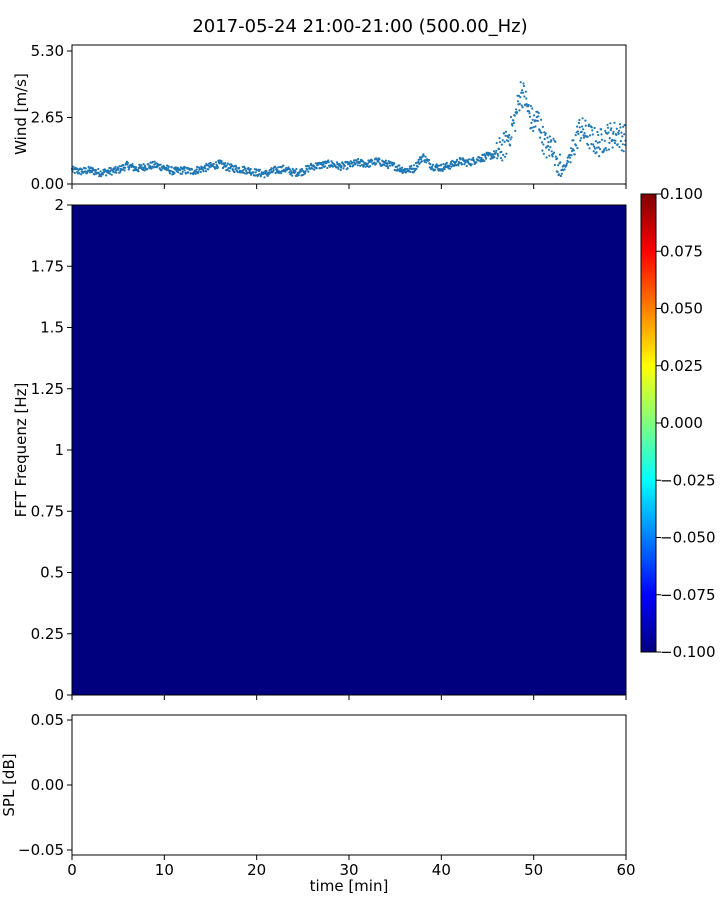 The image size is (720, 904). What do you see at coordinates (359, 26) in the screenshot?
I see `chart-title: 2017-05-24 21:00-21:00 (500.00_Hz)` at bounding box center [359, 26].